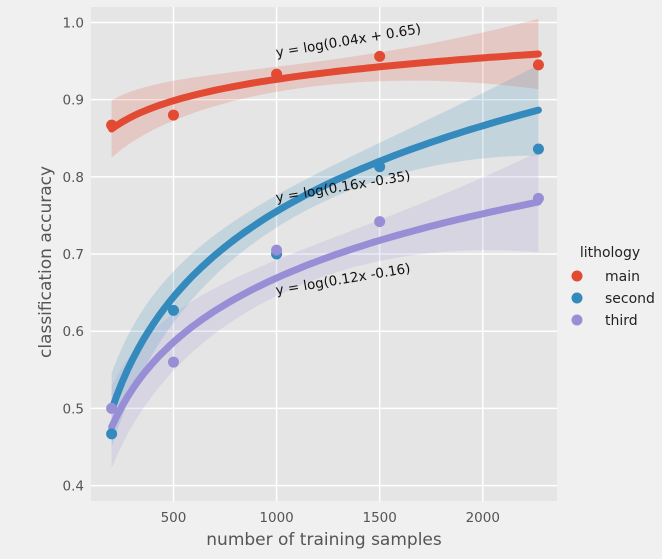  What do you see at coordinates (174, 518) in the screenshot?
I see `x-tick-label: 500` at bounding box center [174, 518].